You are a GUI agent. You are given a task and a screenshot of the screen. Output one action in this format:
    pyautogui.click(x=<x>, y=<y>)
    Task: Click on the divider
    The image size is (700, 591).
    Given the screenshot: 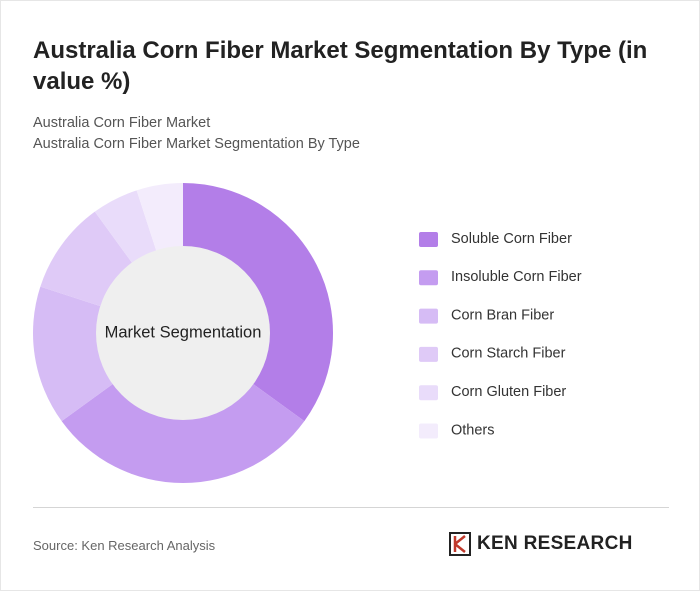 What is the action you would take?
    pyautogui.click(x=351, y=507)
    